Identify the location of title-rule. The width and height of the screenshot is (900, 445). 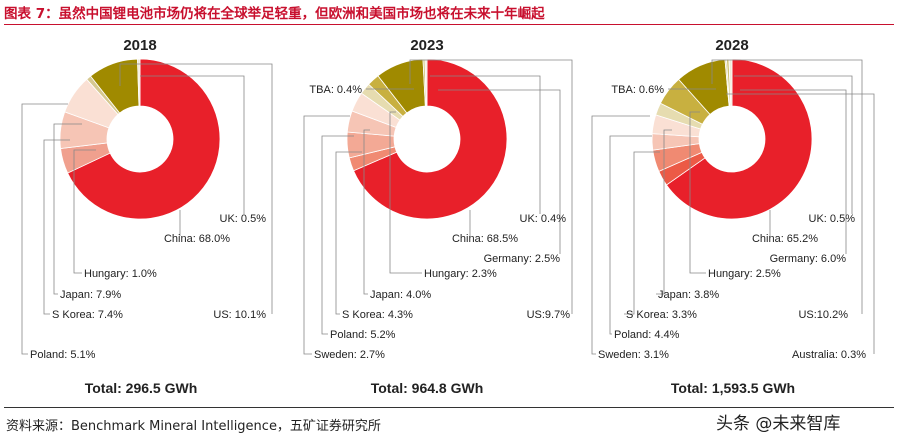
(449, 24).